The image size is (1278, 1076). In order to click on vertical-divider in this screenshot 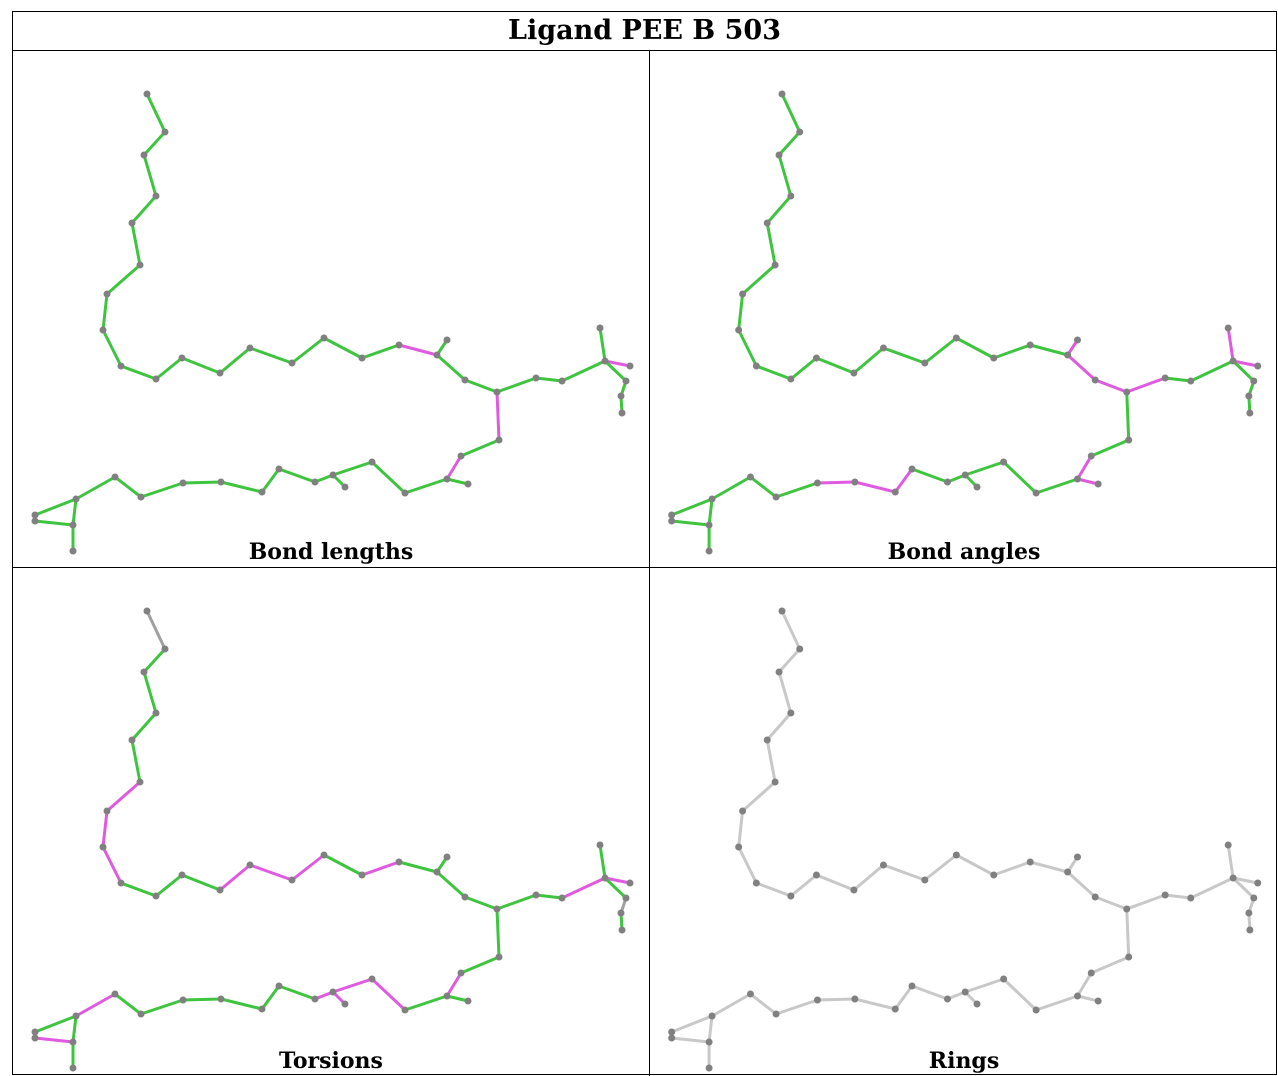, I will do `click(649, 563)`.